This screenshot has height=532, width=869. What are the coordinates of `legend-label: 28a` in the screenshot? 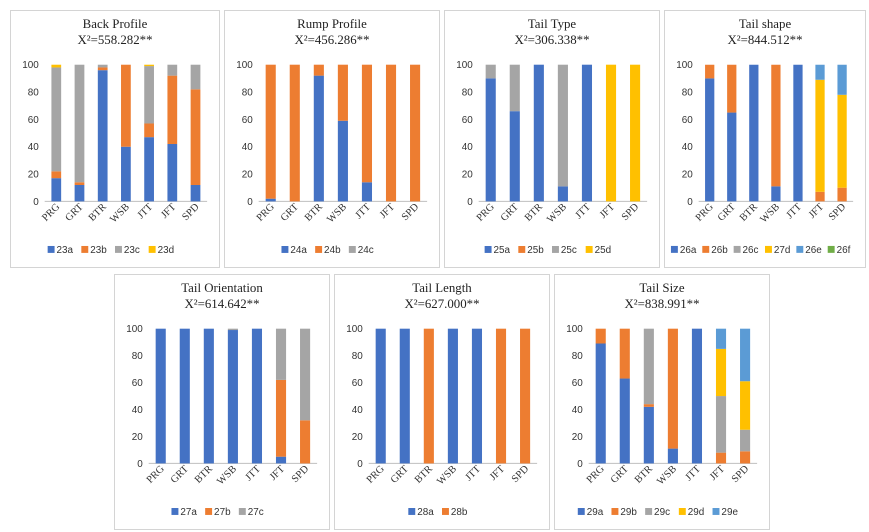 It's located at (425, 512).